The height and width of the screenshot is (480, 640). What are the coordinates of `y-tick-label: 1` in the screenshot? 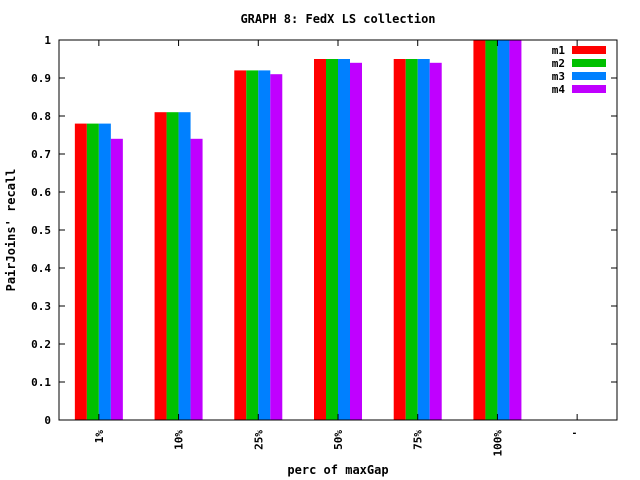 It's located at (47, 40).